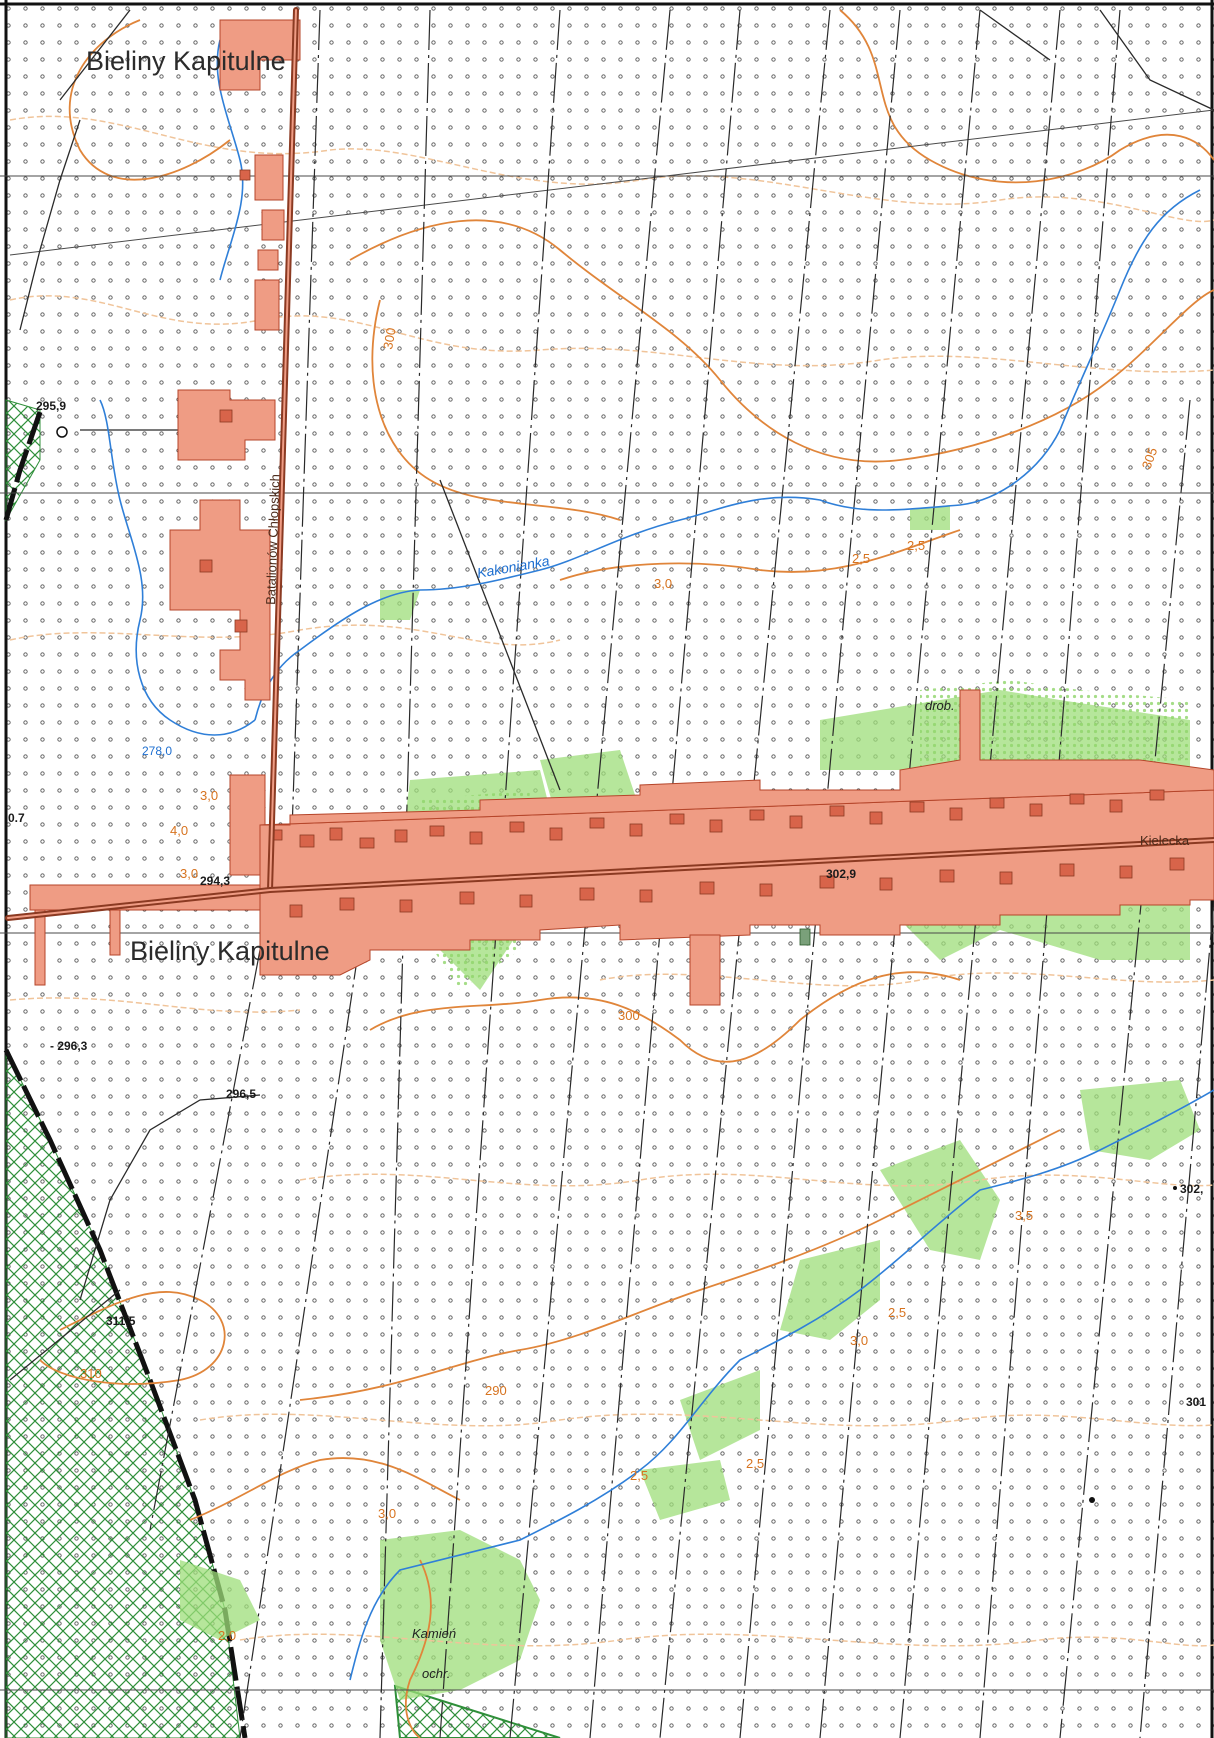 Image resolution: width=1214 pixels, height=1738 pixels. Describe the element at coordinates (1196, 1402) in the screenshot. I see `spot-height: 301` at that location.